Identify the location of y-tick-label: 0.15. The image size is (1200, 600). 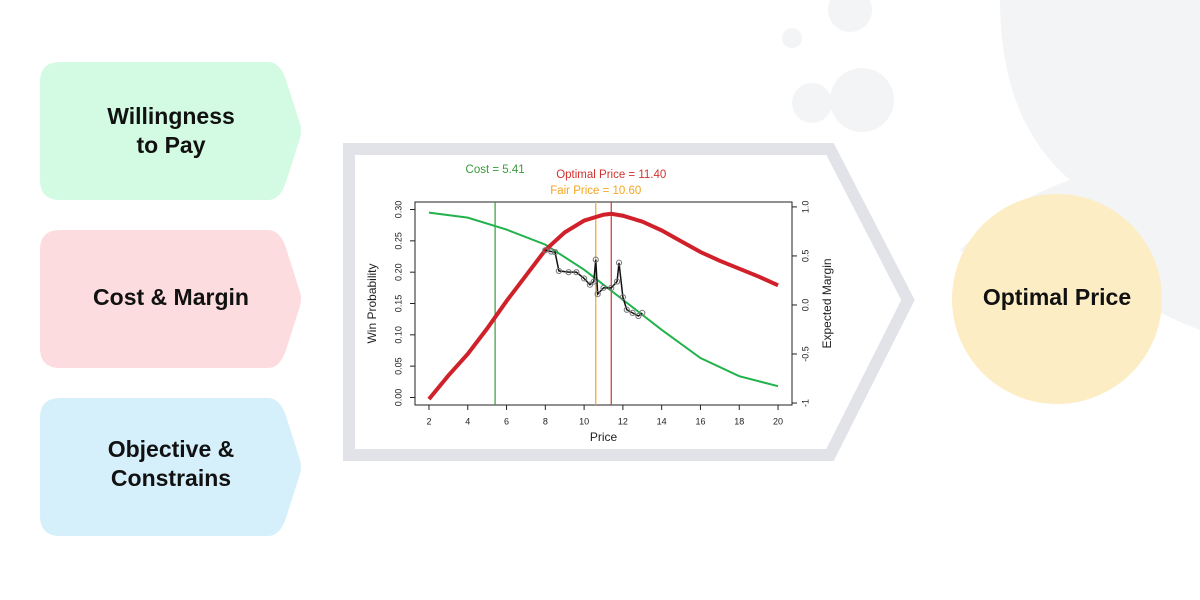
(398, 304).